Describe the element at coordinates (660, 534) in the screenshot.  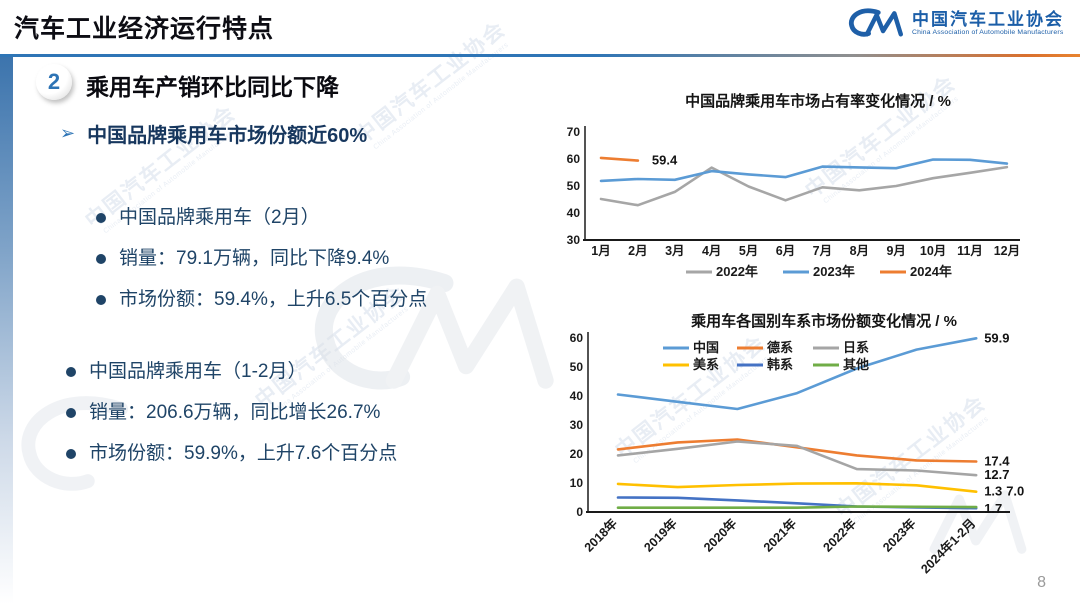
I see `x-tick-label: 2019年` at that location.